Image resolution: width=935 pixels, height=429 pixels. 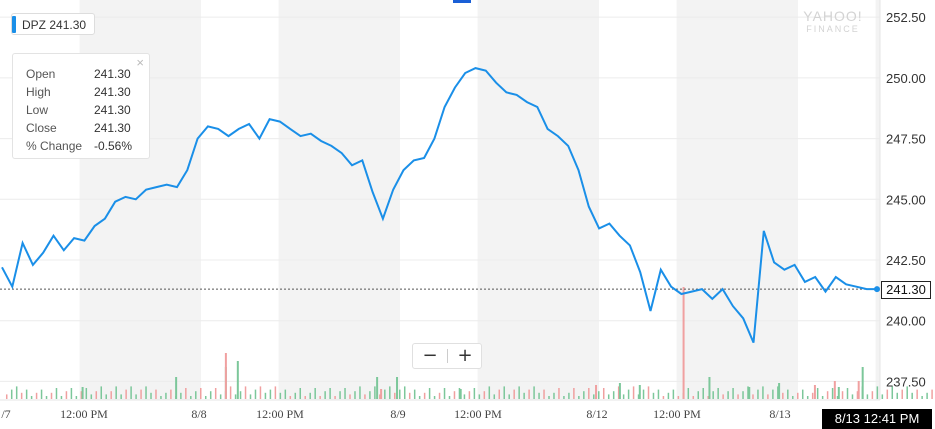 What do you see at coordinates (465, 355) in the screenshot?
I see `zoom-in-button: +` at bounding box center [465, 355].